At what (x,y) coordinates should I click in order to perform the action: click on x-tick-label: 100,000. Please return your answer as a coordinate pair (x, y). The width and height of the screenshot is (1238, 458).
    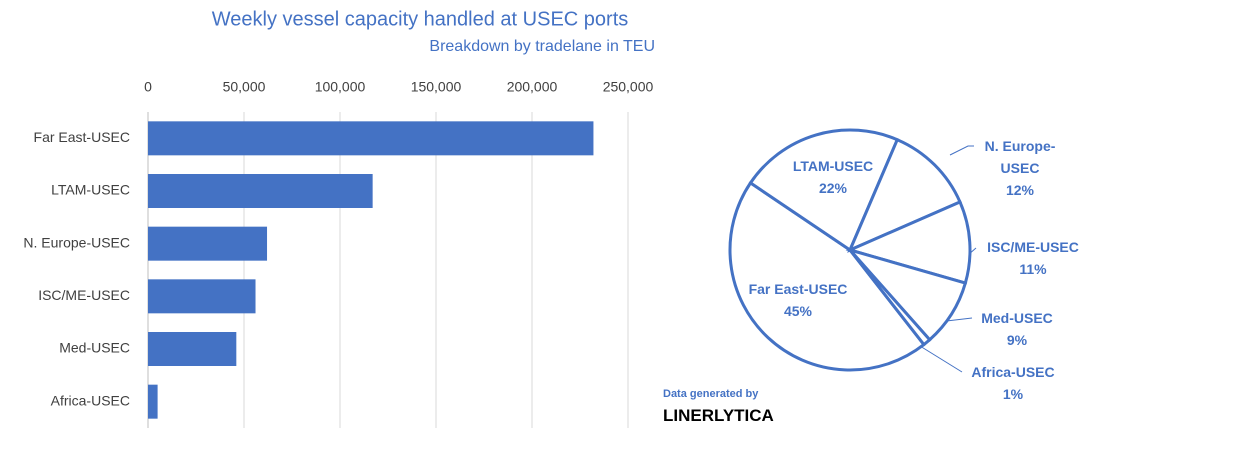
    Looking at the image, I should click on (340, 87).